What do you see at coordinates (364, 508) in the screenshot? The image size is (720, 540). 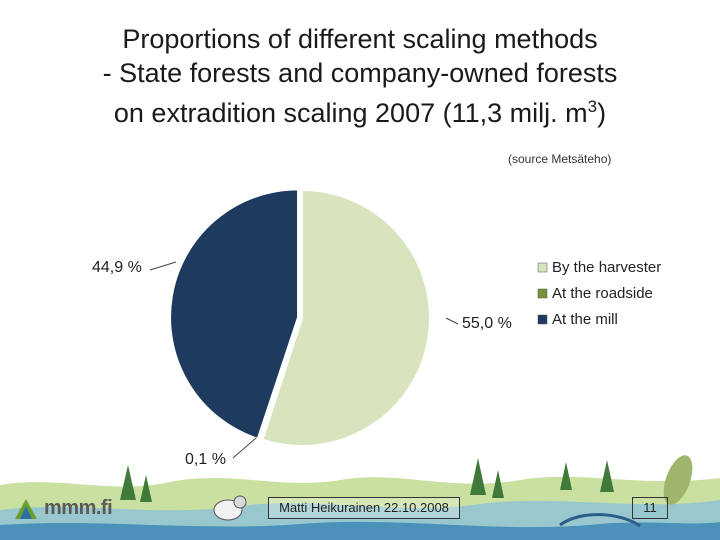 I see `author-date: Matti Heikurainen 22.10.2008` at bounding box center [364, 508].